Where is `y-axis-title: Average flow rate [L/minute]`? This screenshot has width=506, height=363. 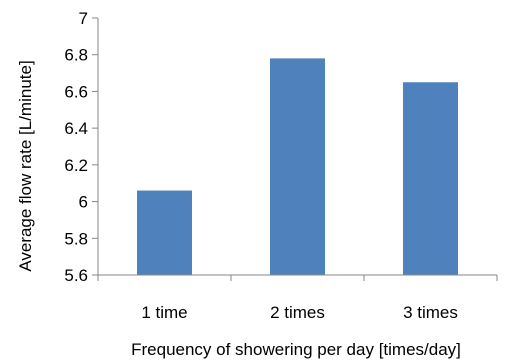
y-axis-title: Average flow rate [L/minute] is located at coordinates (25, 165).